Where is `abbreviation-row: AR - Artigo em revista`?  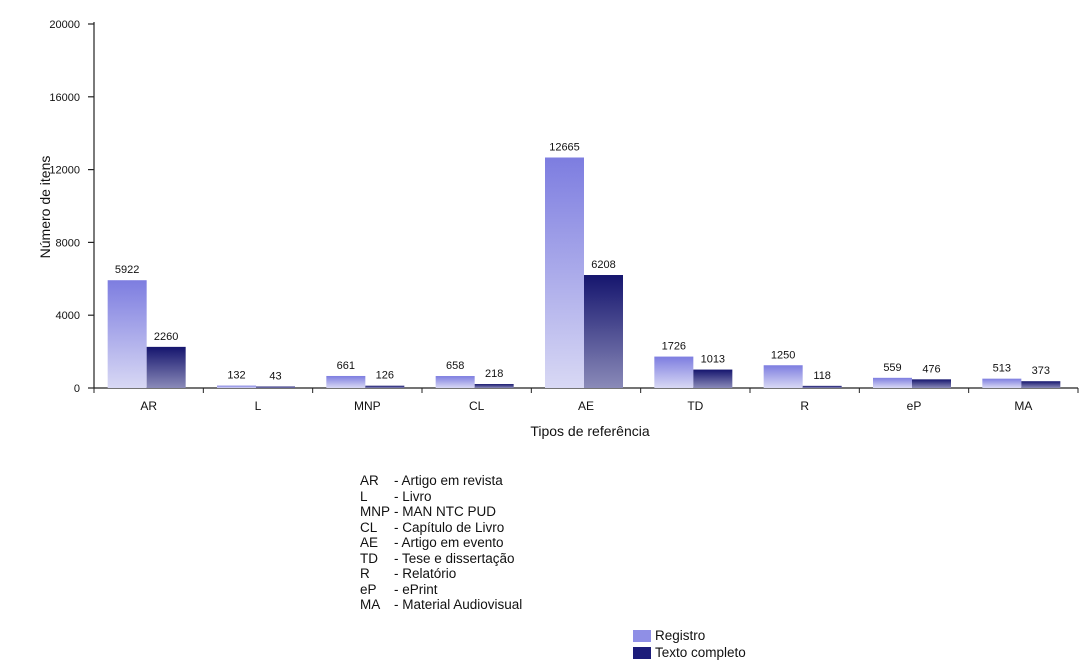
abbreviation-row: AR - Artigo em revista is located at coordinates (441, 481).